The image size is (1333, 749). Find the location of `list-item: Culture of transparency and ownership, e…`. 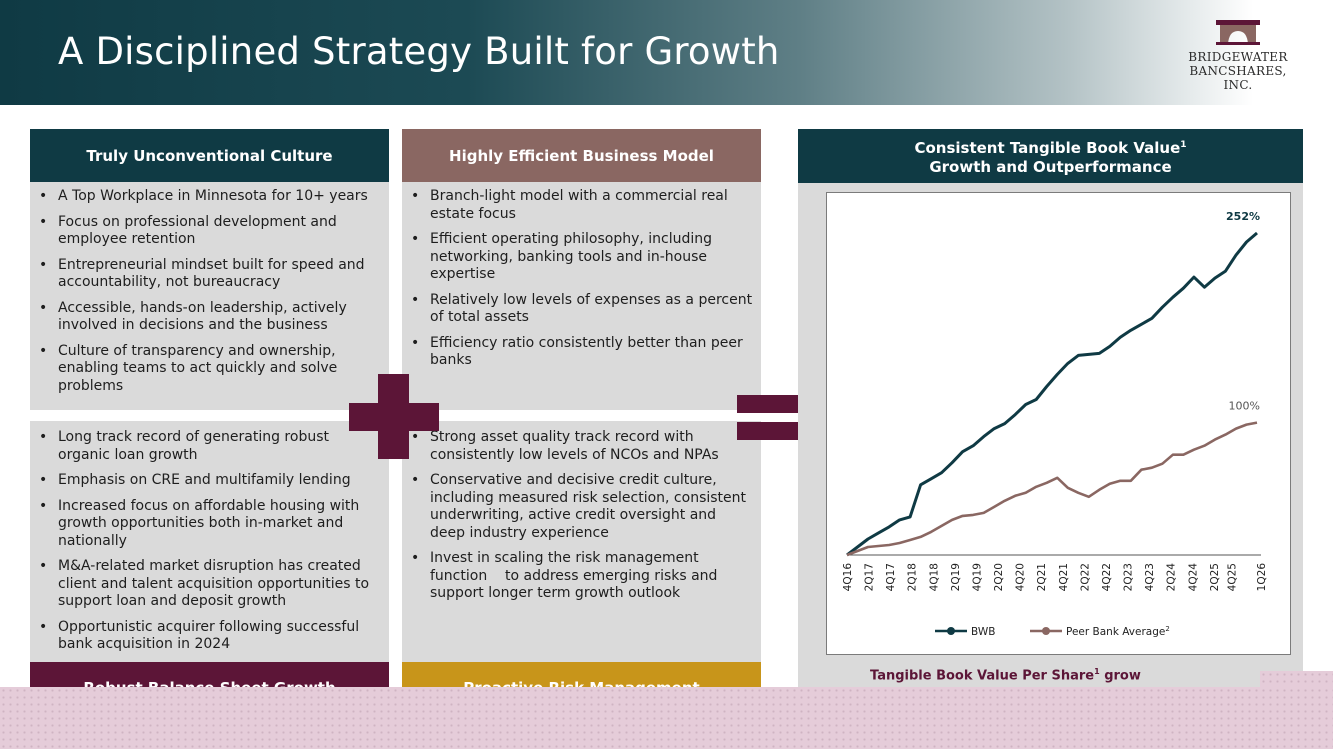

list-item: Culture of transparency and ownership, e… is located at coordinates (205, 369).